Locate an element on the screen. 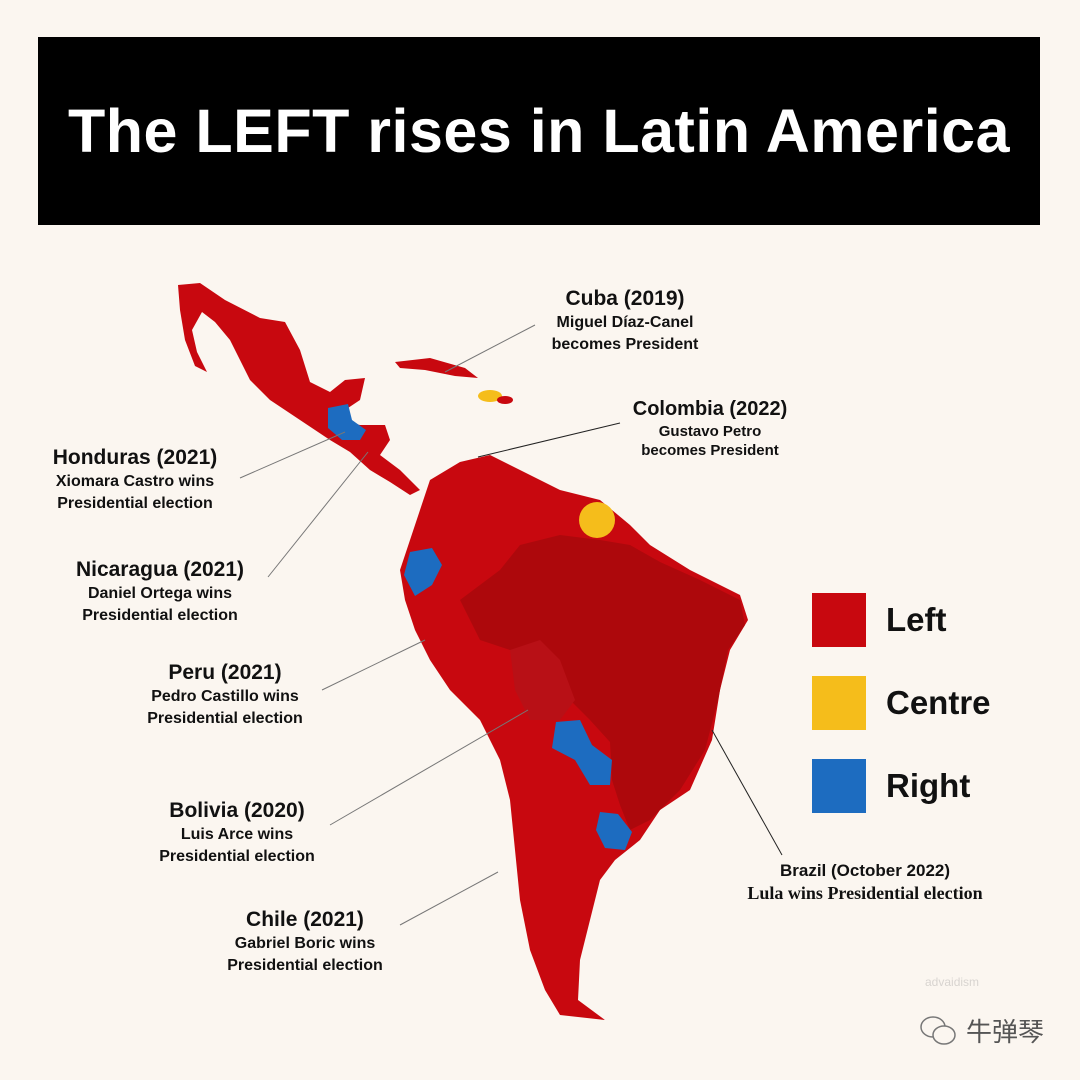  legend-item-centre: Centre is located at coordinates (901, 703).